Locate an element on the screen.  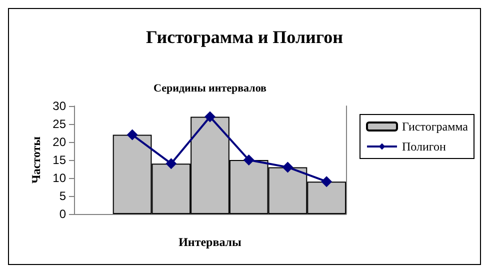
legend-label: Полигон is located at coordinates (424, 147).